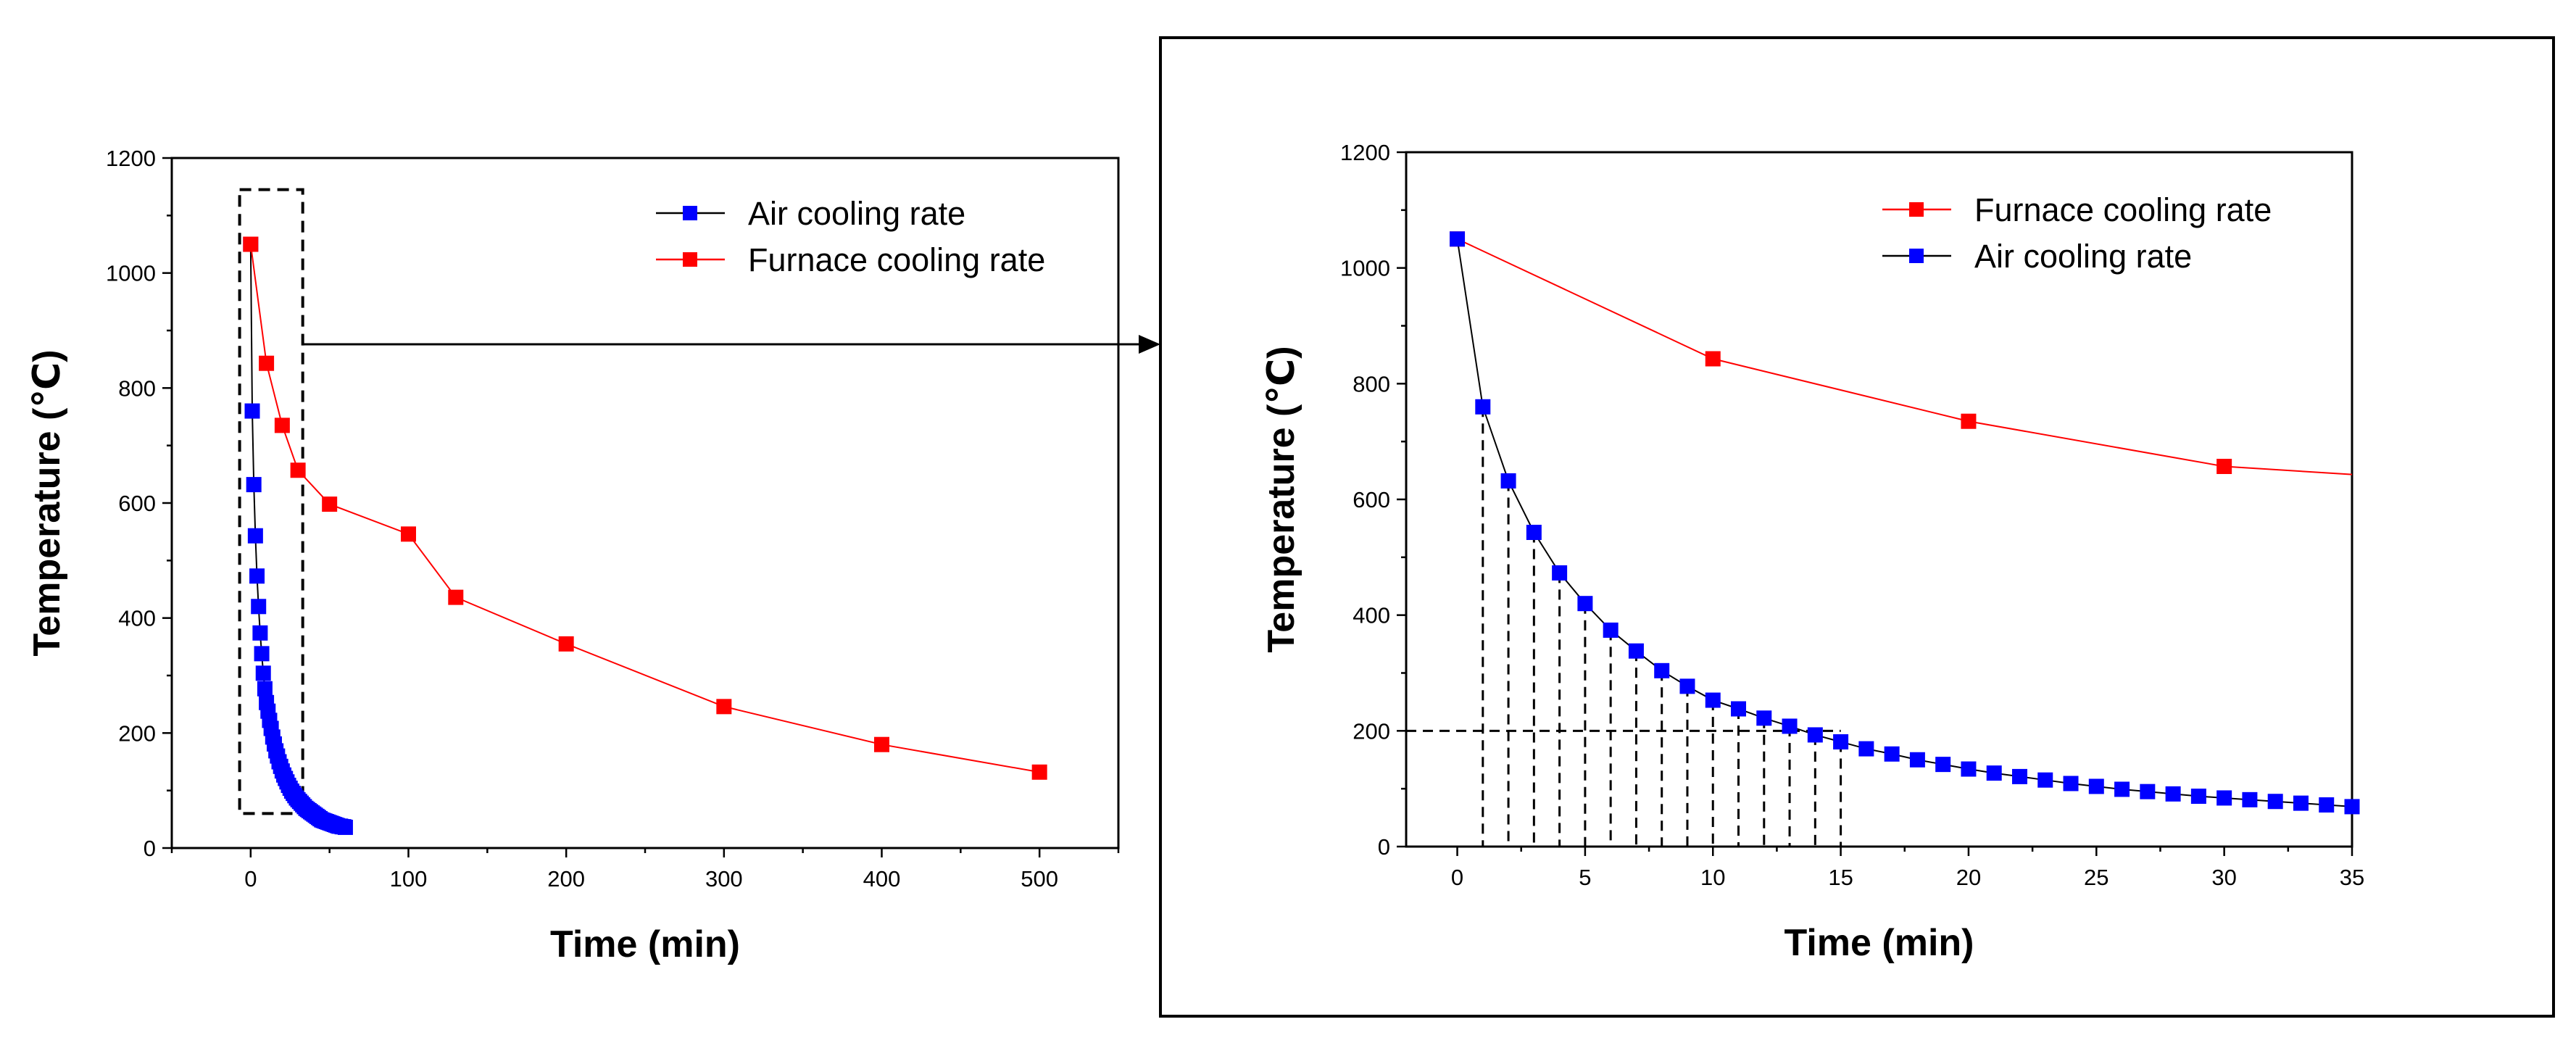  I want to click on p2-y-tick-label: 600, so click(1371, 499).